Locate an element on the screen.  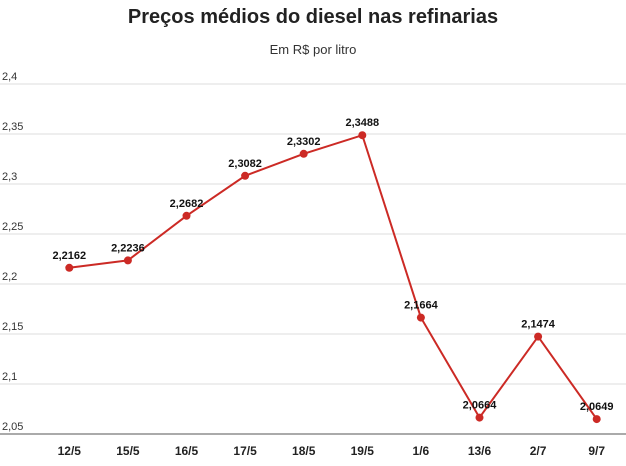
y-tick-label: 2,1 is located at coordinates (9, 377).